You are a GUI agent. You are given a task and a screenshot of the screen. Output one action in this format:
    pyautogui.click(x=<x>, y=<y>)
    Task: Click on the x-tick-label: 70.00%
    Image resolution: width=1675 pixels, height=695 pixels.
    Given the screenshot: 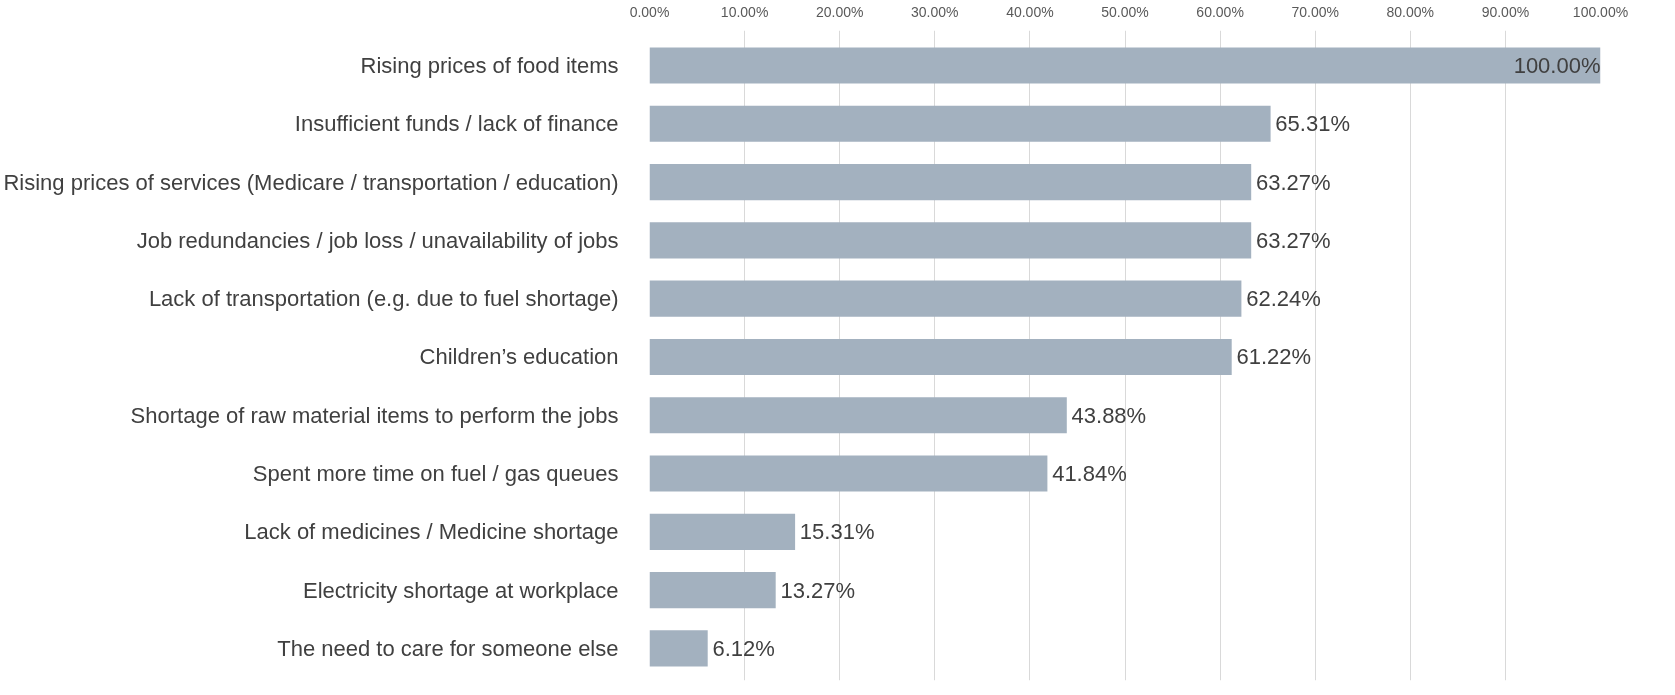 What is the action you would take?
    pyautogui.click(x=1315, y=11)
    